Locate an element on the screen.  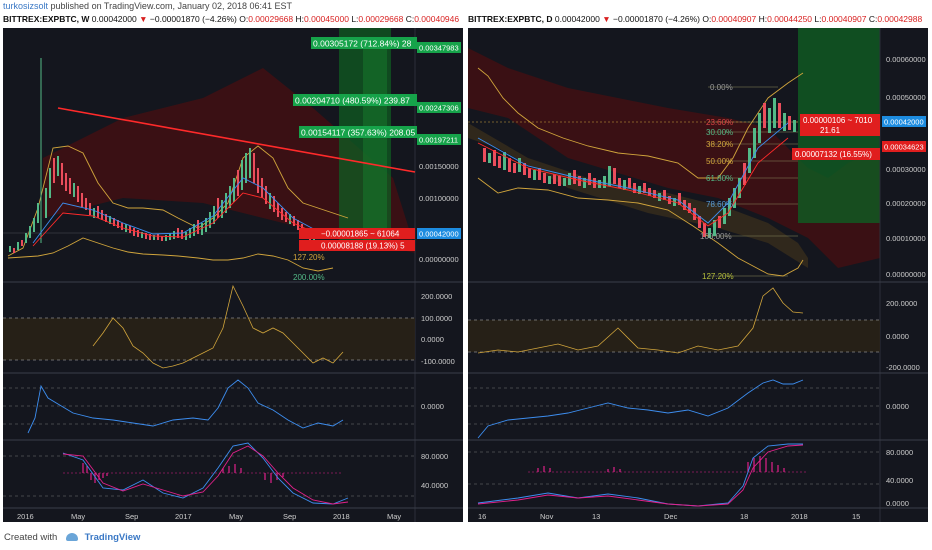
svg-text: 0.00150000 is located at coordinates (439, 166).